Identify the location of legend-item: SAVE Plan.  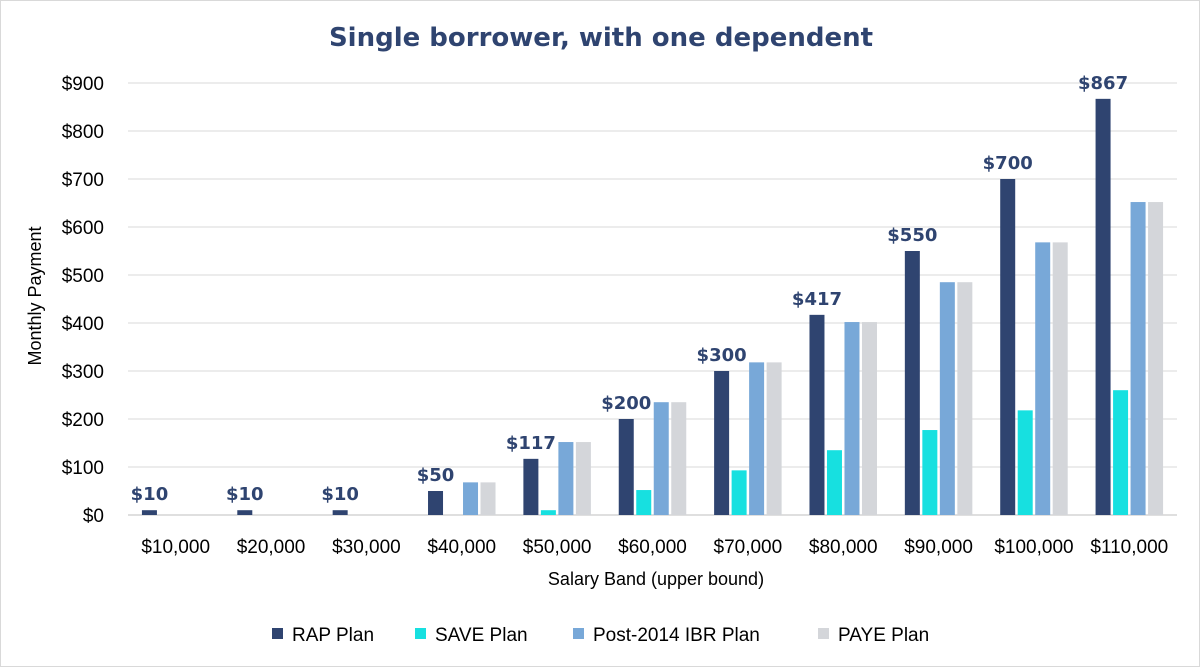
(471, 635).